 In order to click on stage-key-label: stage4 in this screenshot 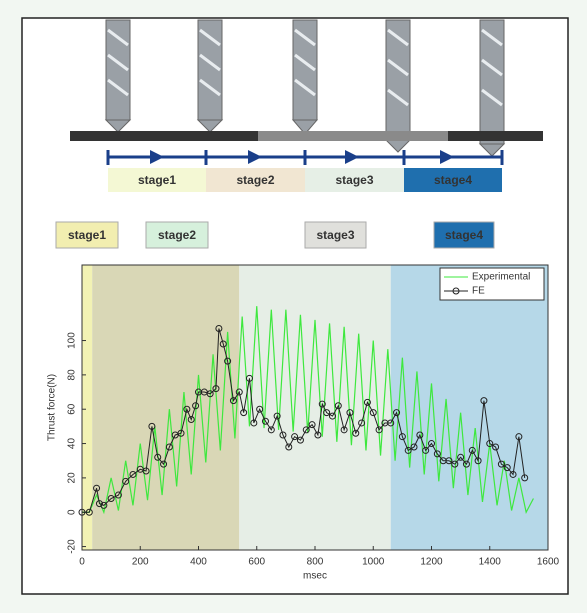, I will do `click(464, 235)`.